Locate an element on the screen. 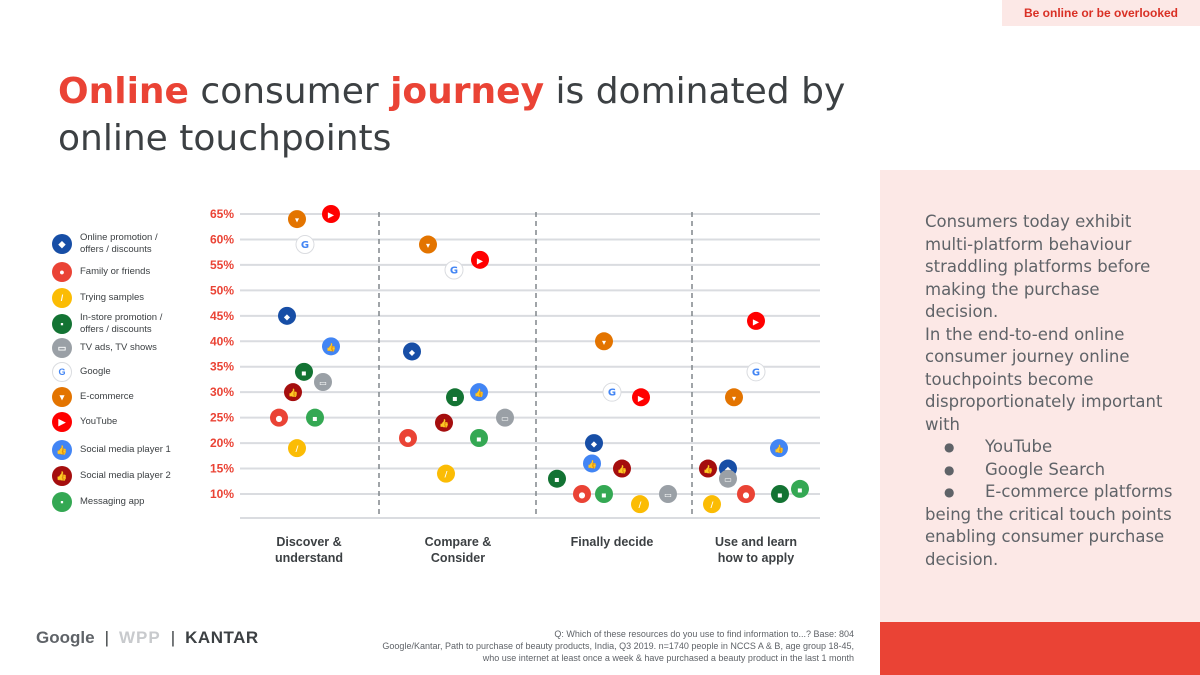 This screenshot has width=1200, height=675. legend-label: Family or friends is located at coordinates (115, 271).